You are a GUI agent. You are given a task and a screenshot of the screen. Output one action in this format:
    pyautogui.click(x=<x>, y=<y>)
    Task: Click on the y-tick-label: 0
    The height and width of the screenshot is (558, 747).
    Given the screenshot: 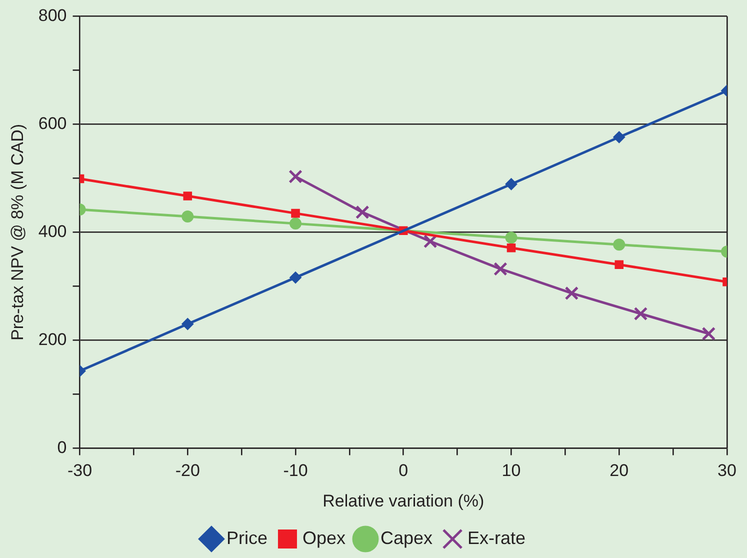 What is the action you would take?
    pyautogui.click(x=62, y=447)
    